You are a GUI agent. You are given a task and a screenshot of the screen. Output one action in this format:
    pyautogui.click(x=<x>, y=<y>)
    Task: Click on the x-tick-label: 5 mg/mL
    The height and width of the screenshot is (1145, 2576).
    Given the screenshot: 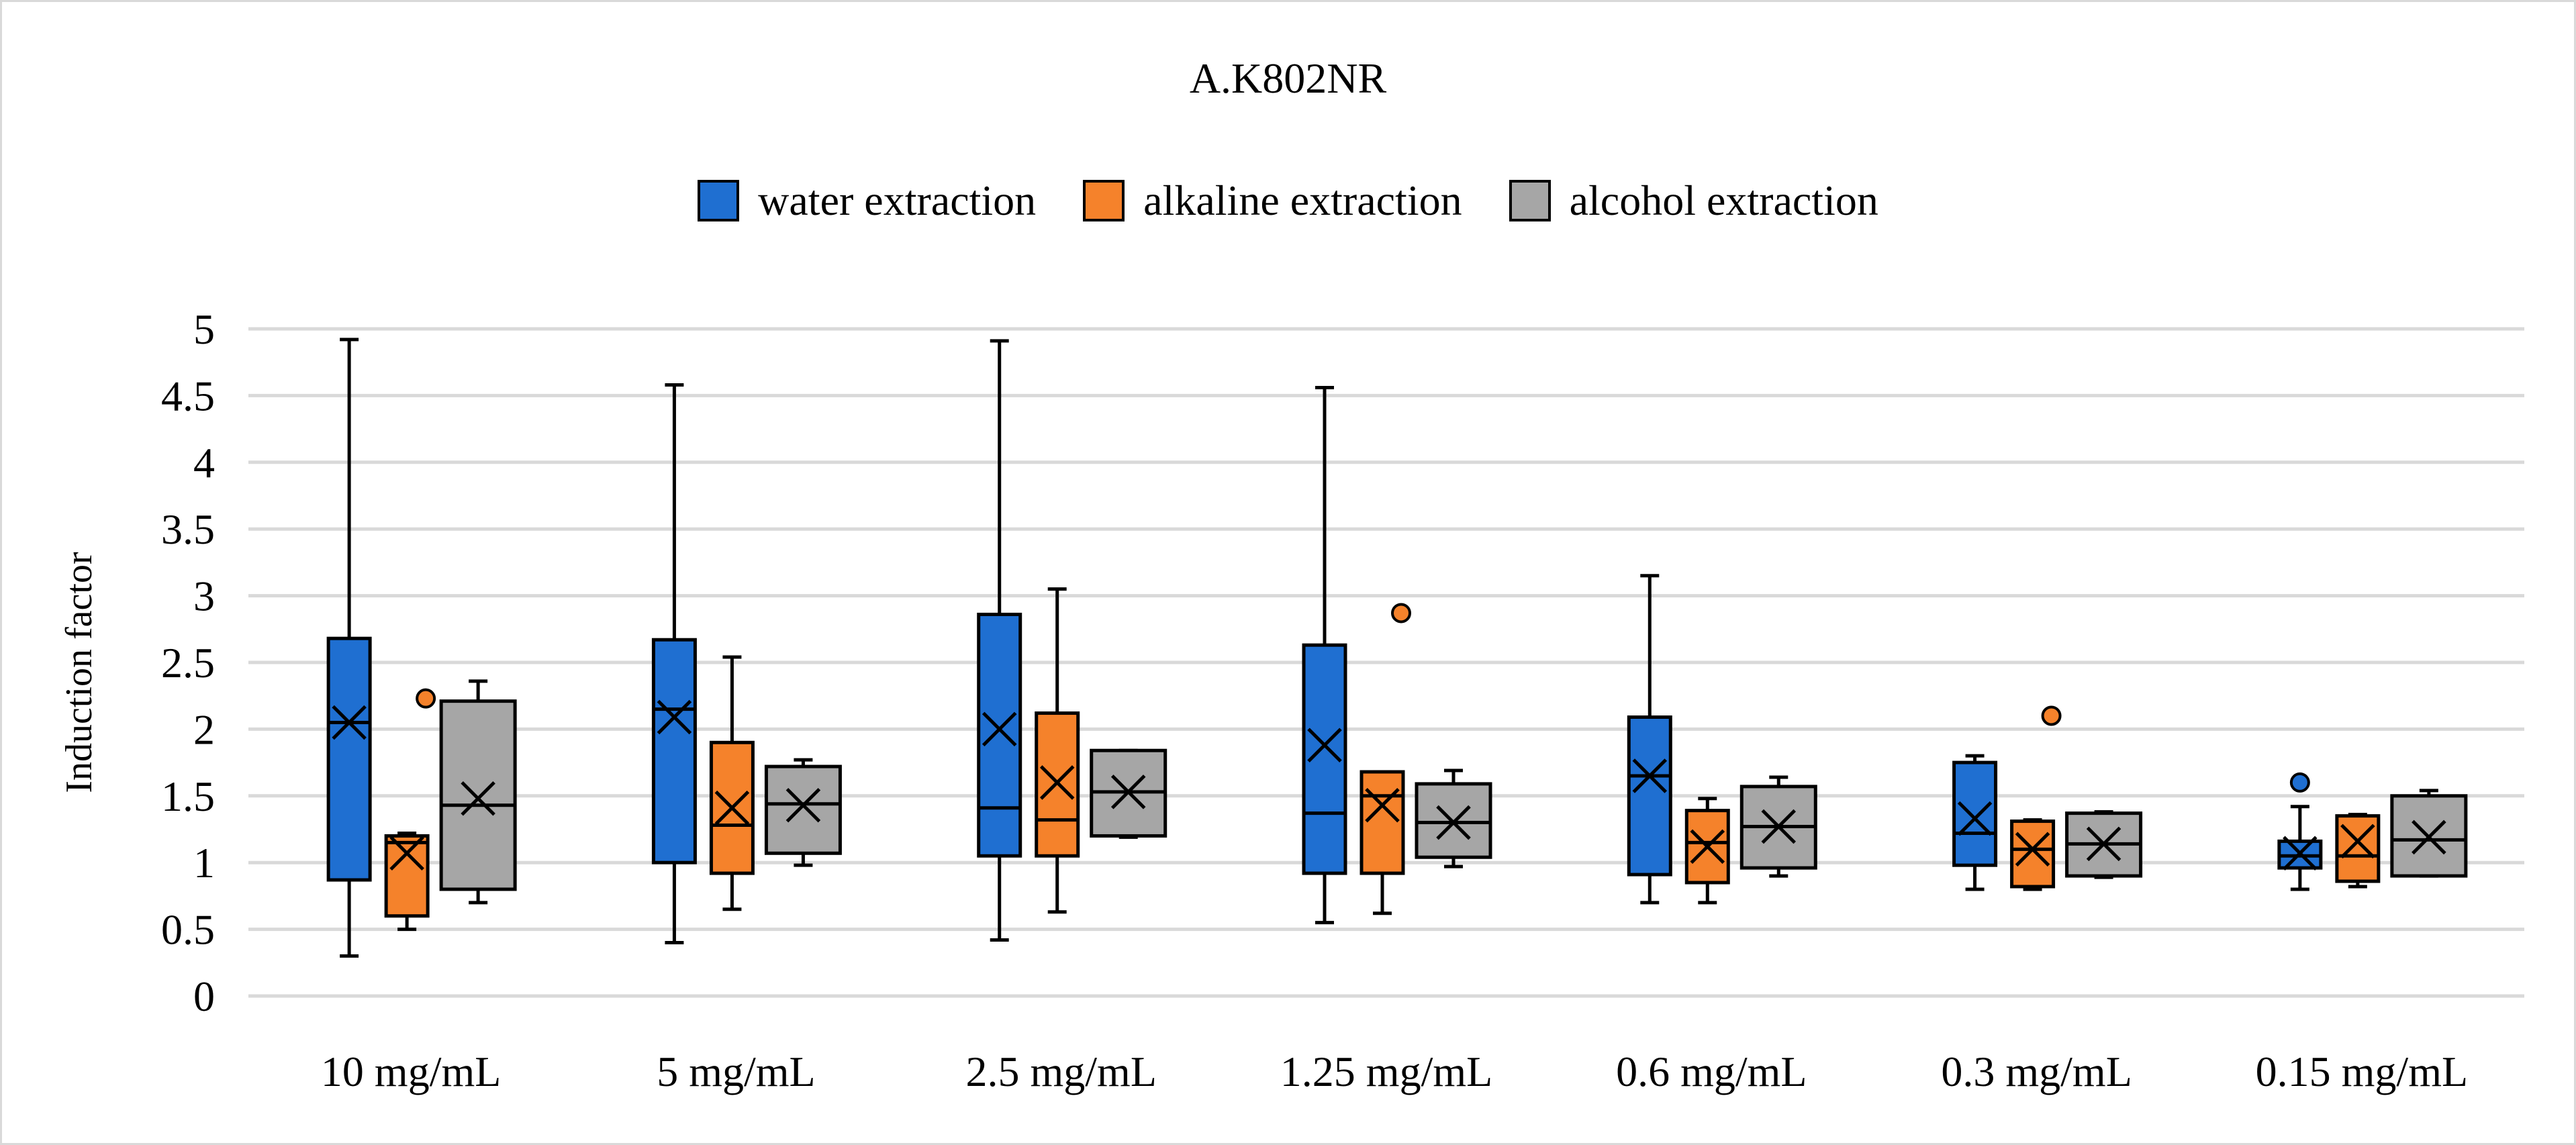 What is the action you would take?
    pyautogui.click(x=736, y=1072)
    